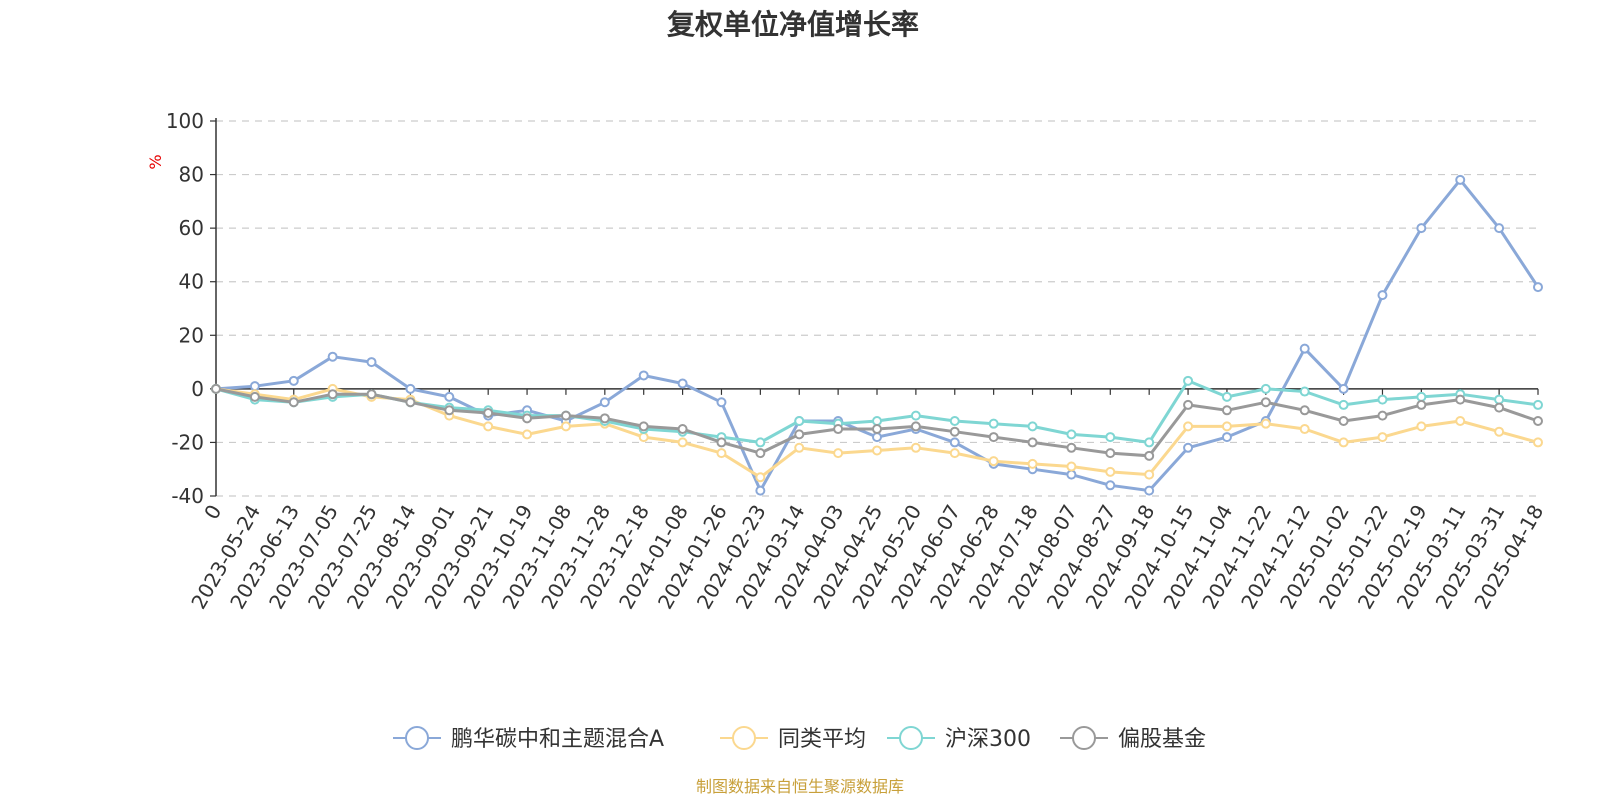 The height and width of the screenshot is (800, 1600). What do you see at coordinates (197, 389) in the screenshot?
I see `y-tick-label: 0` at bounding box center [197, 389].